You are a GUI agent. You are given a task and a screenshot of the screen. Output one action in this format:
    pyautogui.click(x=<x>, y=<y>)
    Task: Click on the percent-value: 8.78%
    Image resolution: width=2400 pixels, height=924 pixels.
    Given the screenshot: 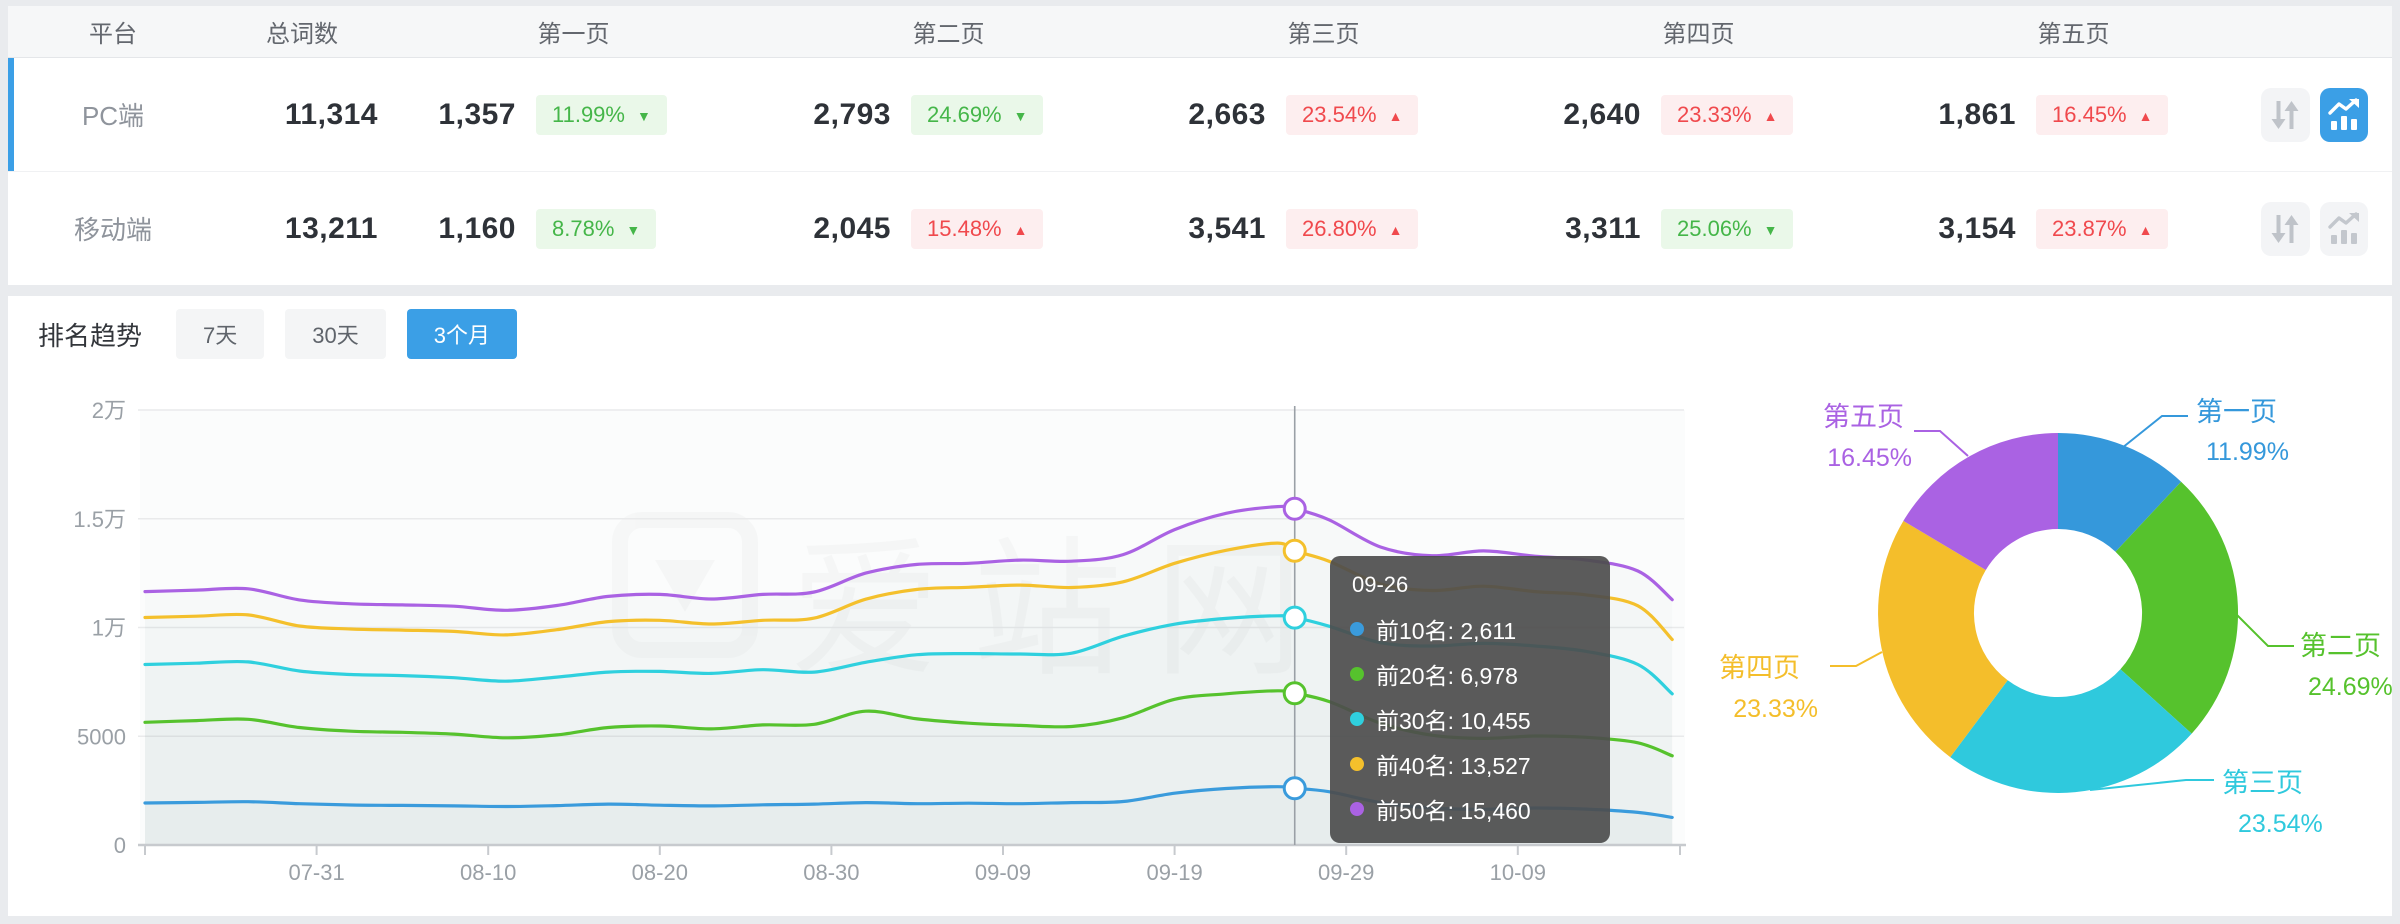 What is the action you would take?
    pyautogui.click(x=583, y=228)
    